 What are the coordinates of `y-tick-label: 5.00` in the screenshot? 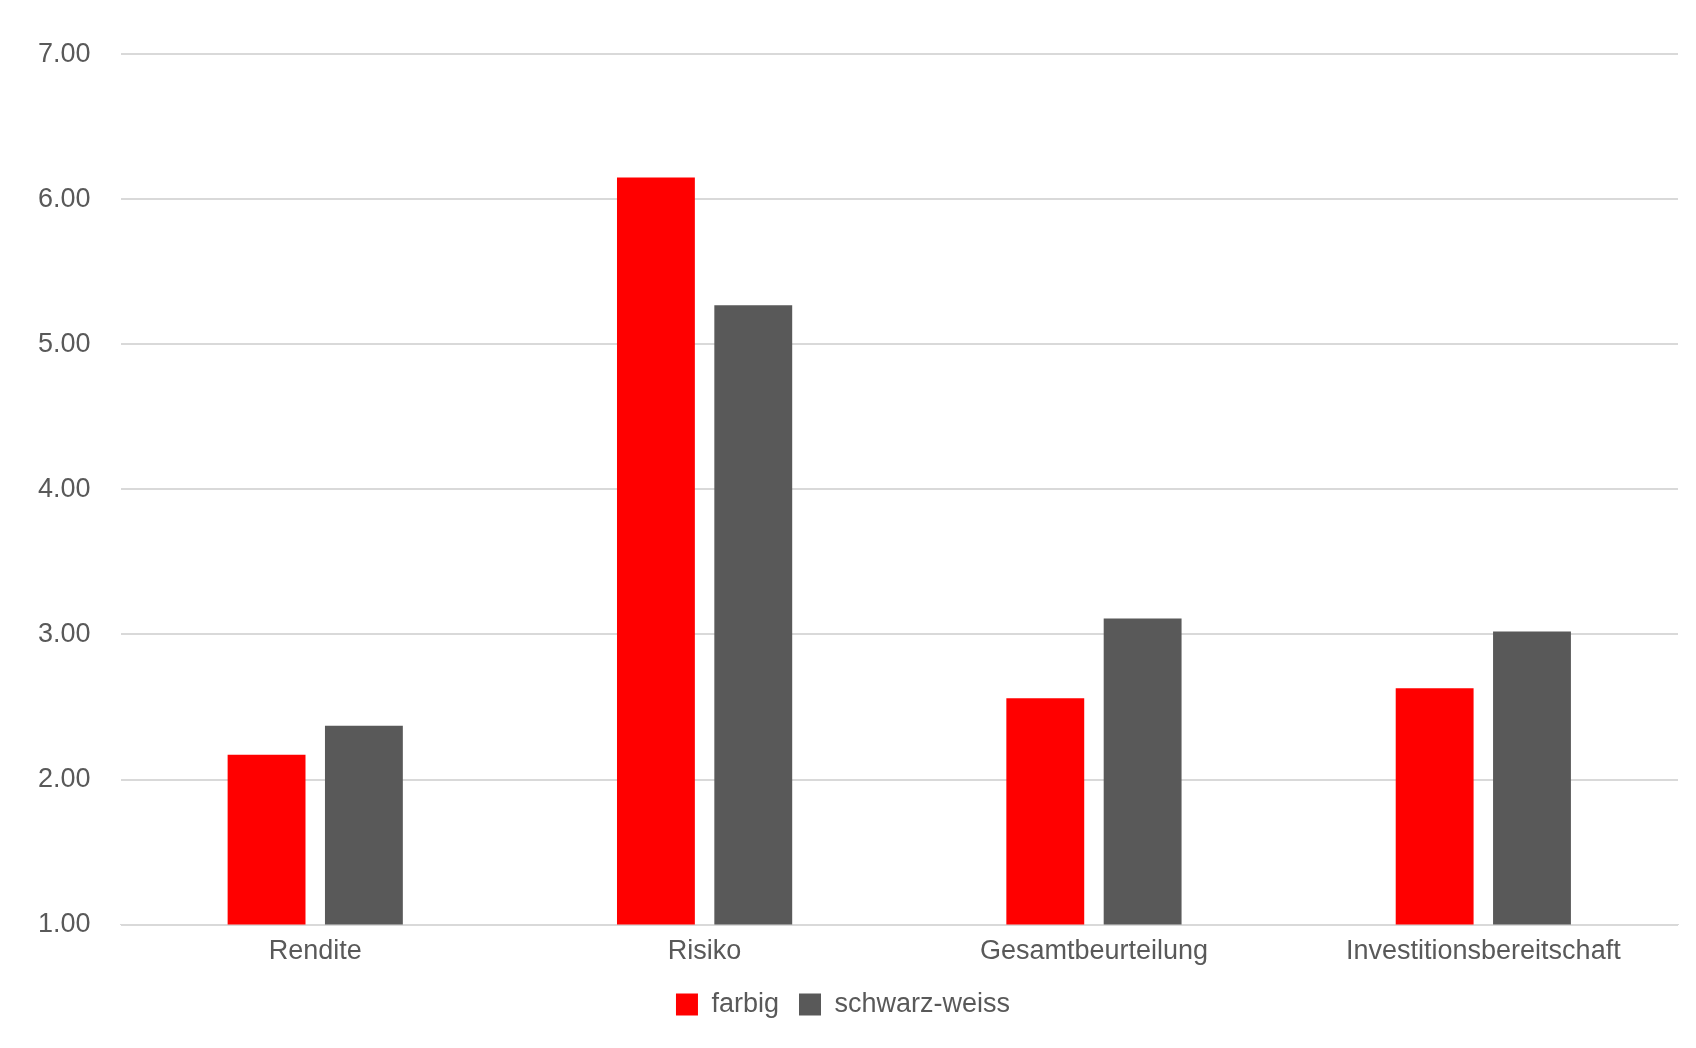 It's located at (64, 342).